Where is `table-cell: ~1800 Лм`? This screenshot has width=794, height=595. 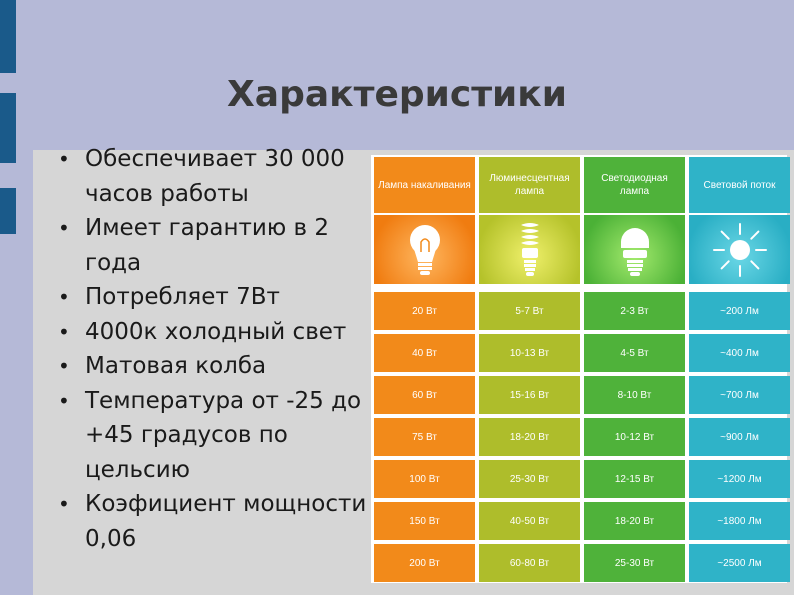 table-cell: ~1800 Лм is located at coordinates (739, 521).